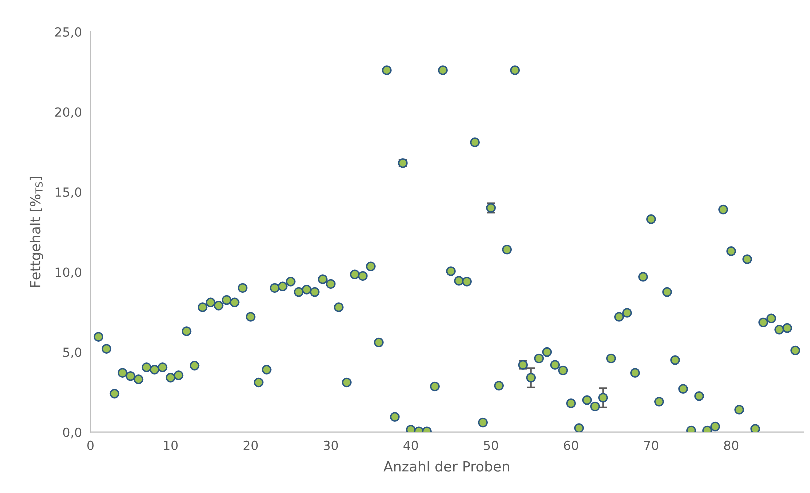  What do you see at coordinates (72, 353) in the screenshot?
I see `y-tick-label: 5,0` at bounding box center [72, 353].